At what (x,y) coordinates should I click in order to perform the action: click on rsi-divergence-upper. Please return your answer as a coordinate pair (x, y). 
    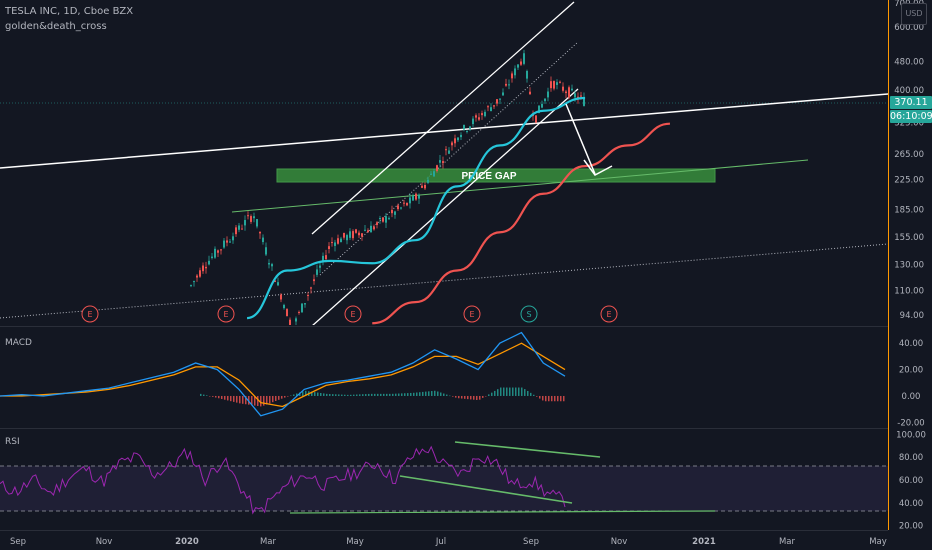
    Looking at the image, I should click on (527, 449).